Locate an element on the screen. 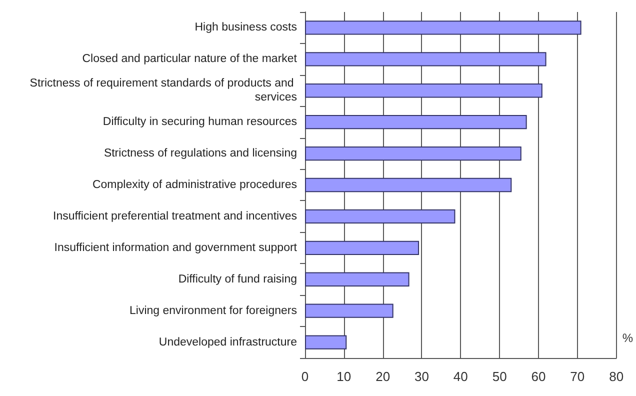  x-tick-label: 60 is located at coordinates (538, 376).